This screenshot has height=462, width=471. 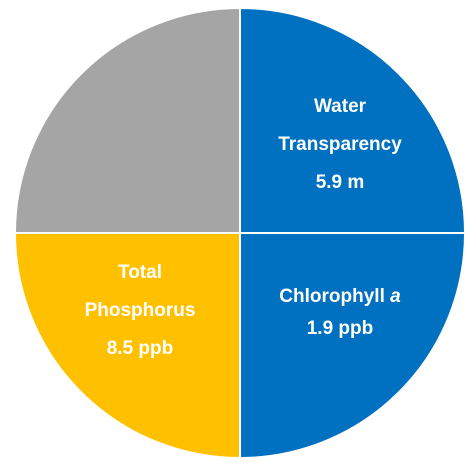 I want to click on label-italic: a, so click(x=395, y=296).